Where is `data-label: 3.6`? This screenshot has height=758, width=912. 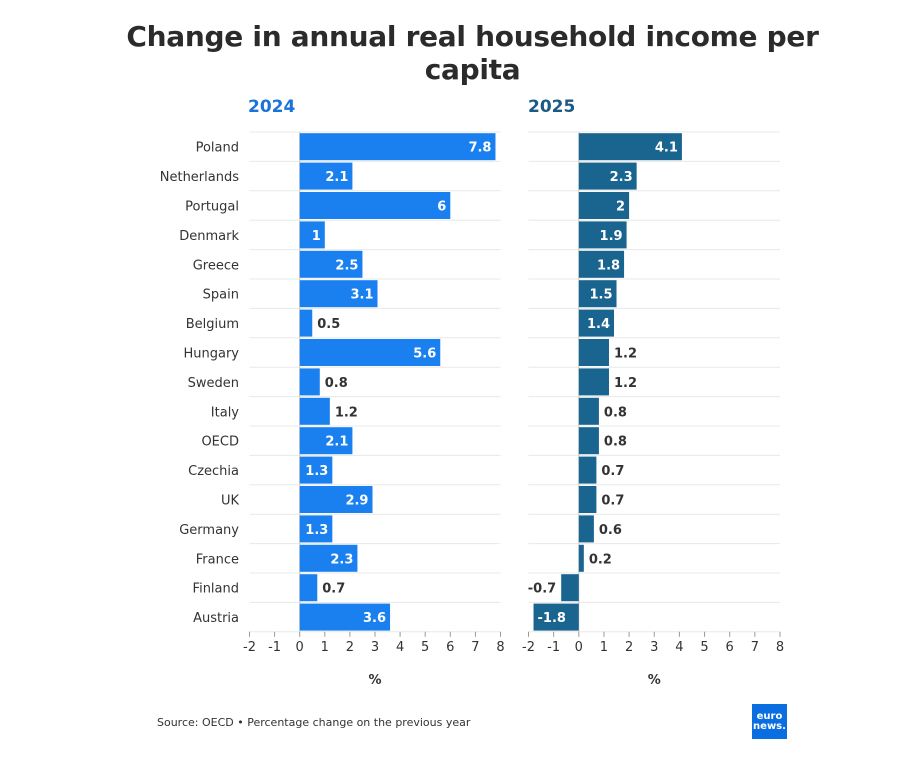 data-label: 3.6 is located at coordinates (374, 618).